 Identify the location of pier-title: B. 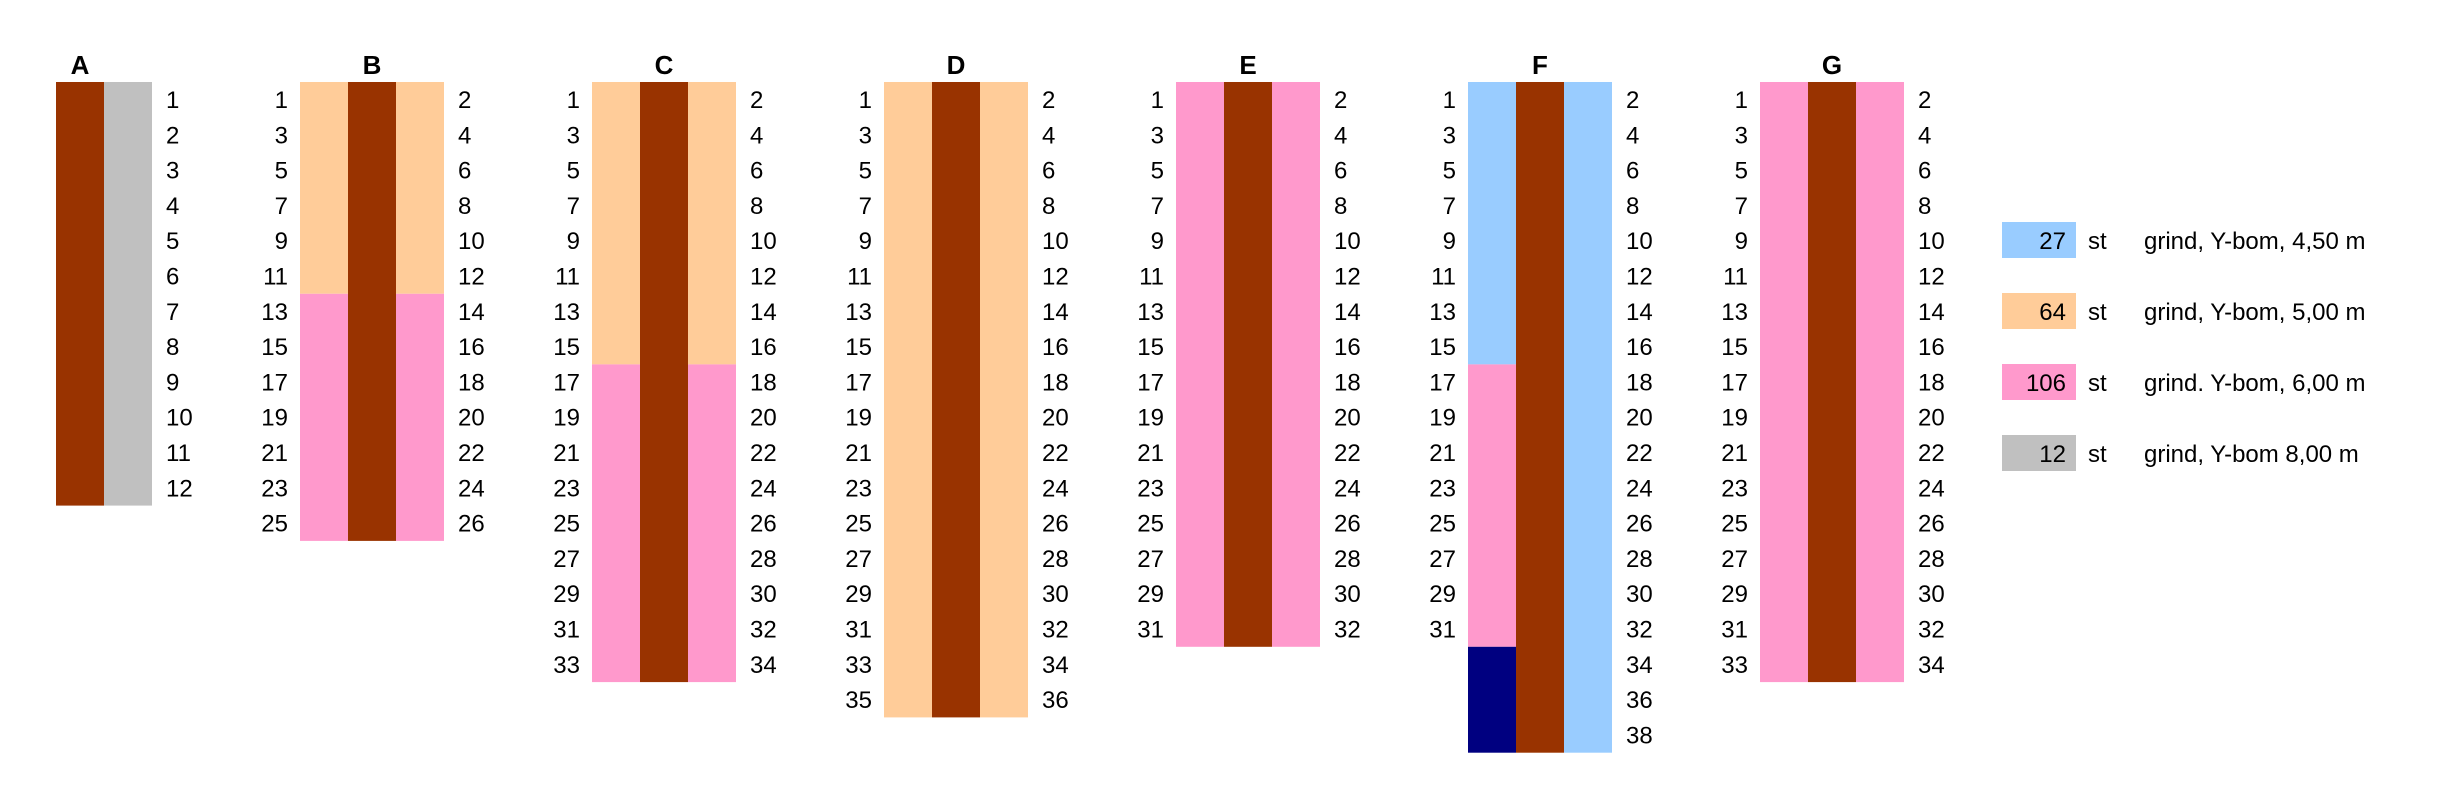
(372, 65).